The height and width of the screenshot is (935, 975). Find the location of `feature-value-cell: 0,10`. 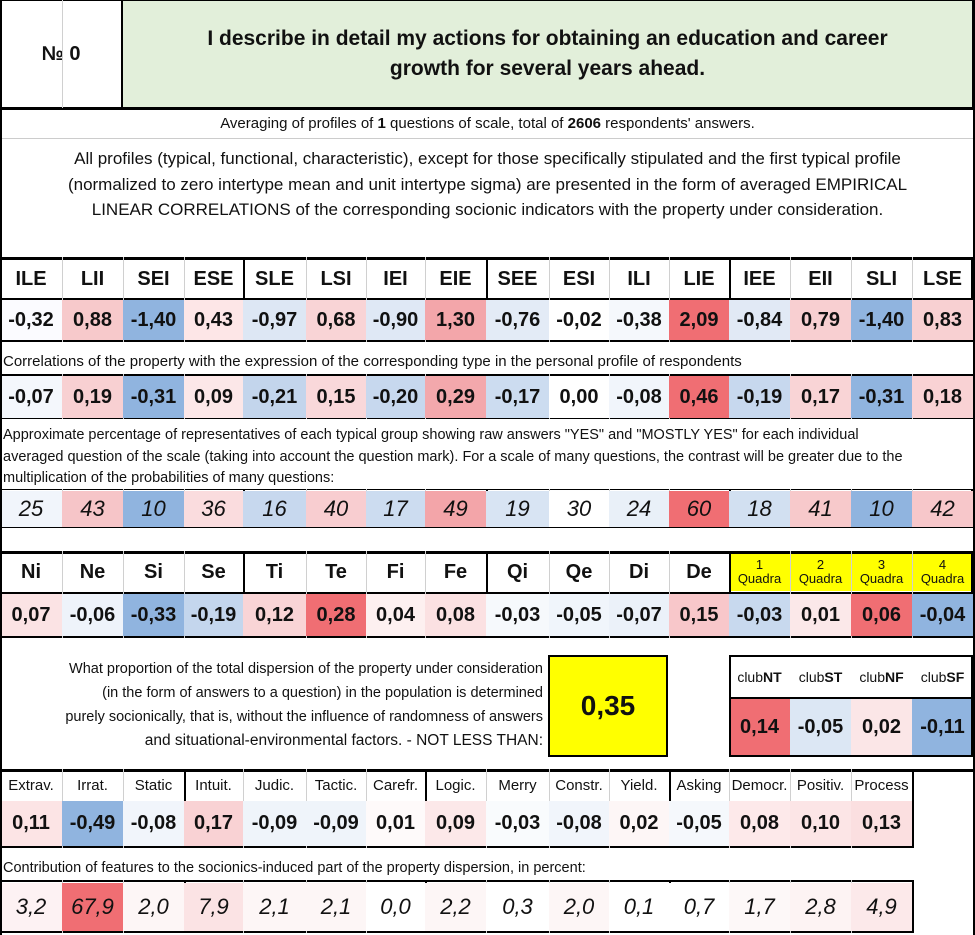

feature-value-cell: 0,10 is located at coordinates (820, 823).